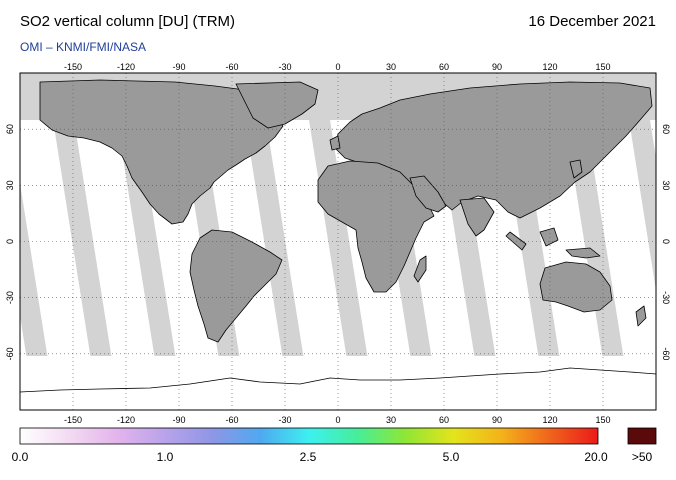 The image size is (676, 480). I want to click on australia-landmass, so click(576, 287).